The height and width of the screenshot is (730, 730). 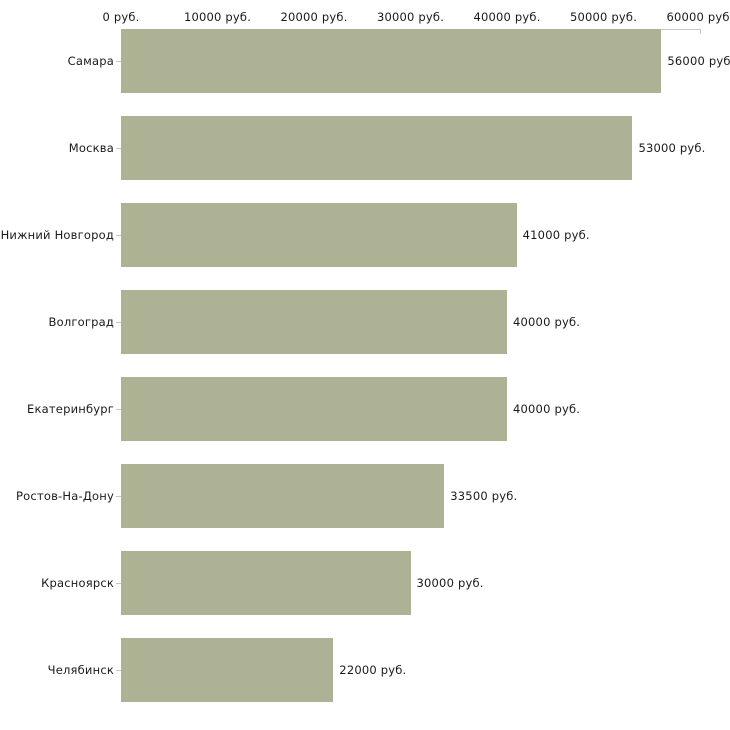 I want to click on y-axis-category-label: Челябинск, so click(x=80, y=670).